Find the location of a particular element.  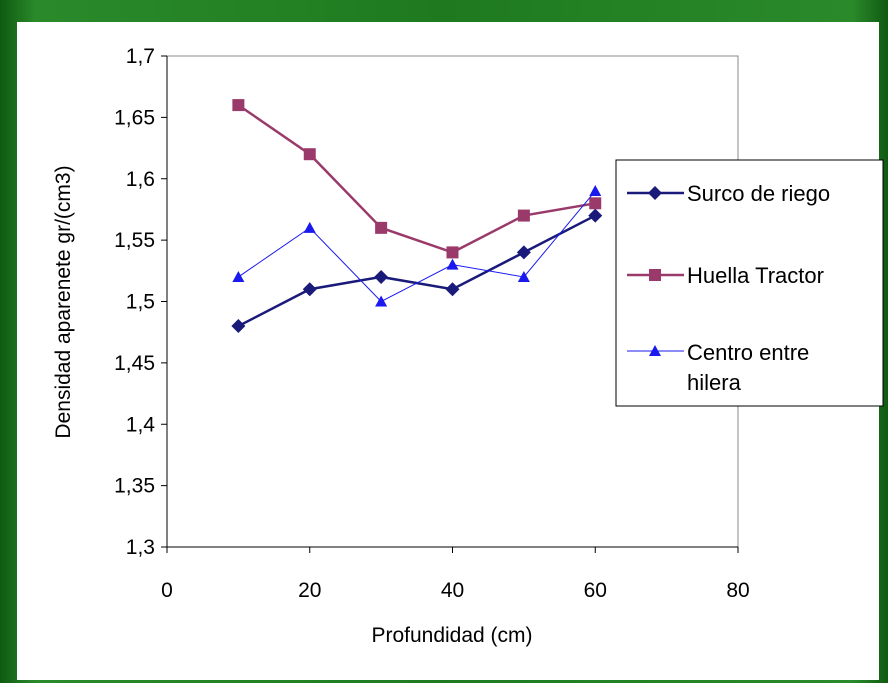

series-diamond is located at coordinates (417, 271).